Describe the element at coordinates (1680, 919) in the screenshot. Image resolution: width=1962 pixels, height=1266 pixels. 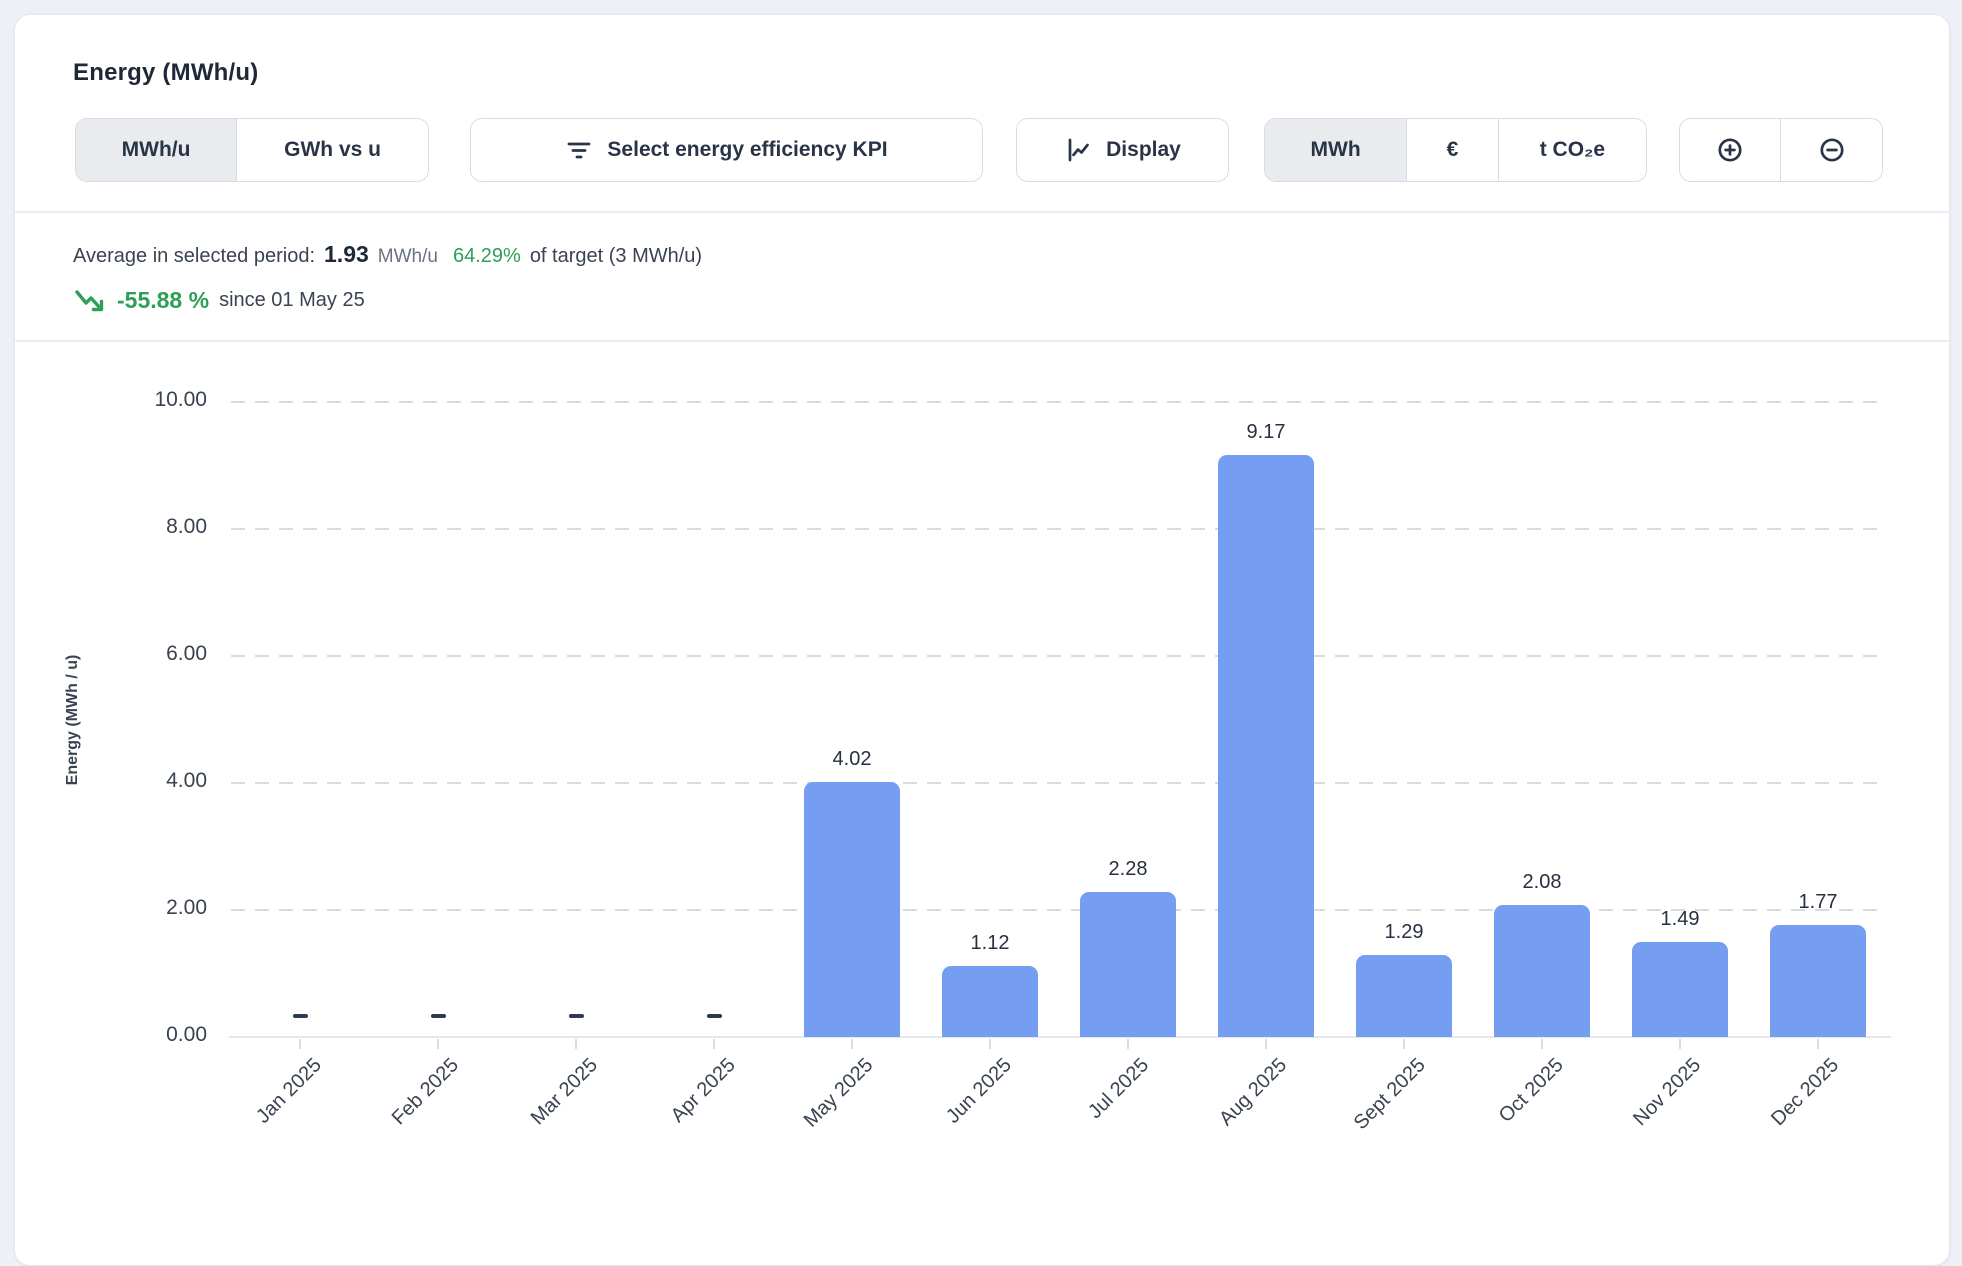
I see `bar-value-label-nov-2025: 1.49` at that location.